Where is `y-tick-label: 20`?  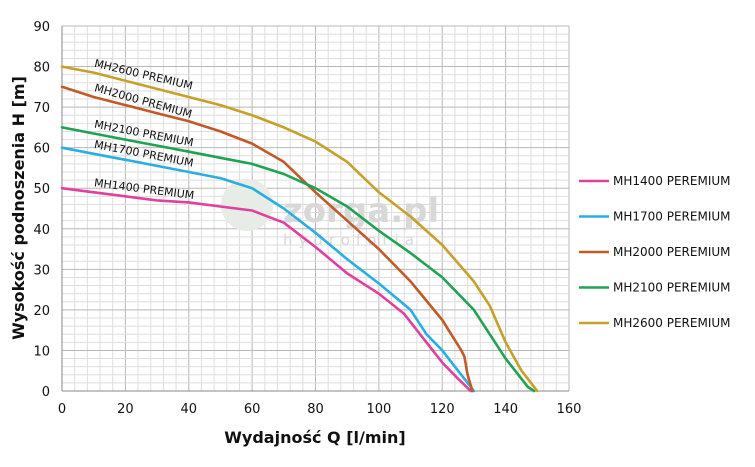
y-tick-label: 20 is located at coordinates (41, 311).